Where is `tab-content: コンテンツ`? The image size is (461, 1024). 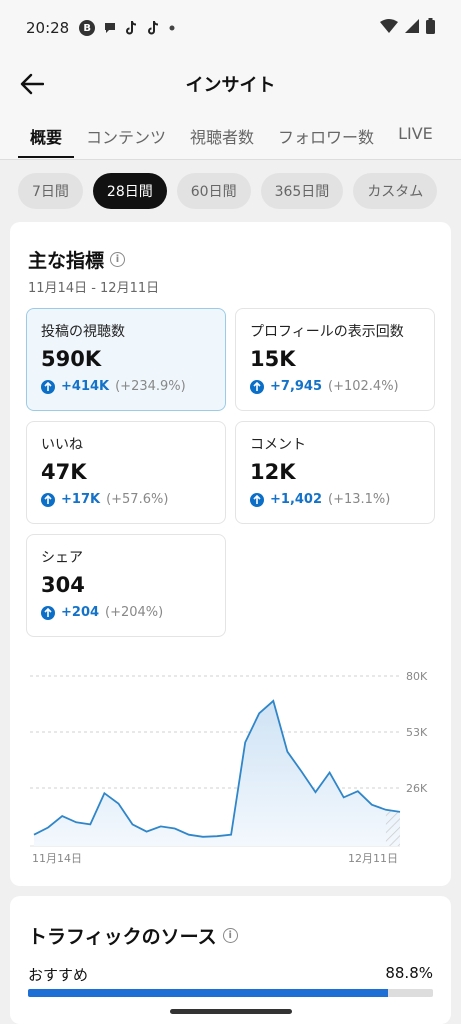 tab-content: コンテンツ is located at coordinates (126, 137).